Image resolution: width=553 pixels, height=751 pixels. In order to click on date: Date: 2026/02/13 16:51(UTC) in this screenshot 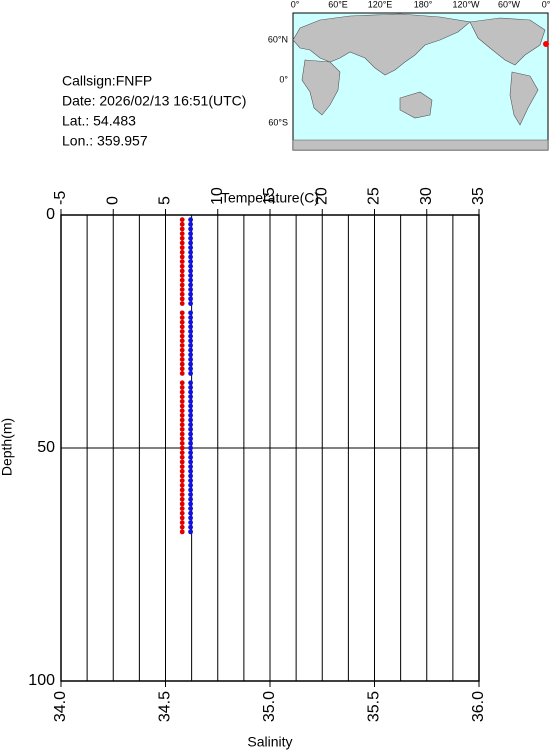, I will do `click(154, 101)`.